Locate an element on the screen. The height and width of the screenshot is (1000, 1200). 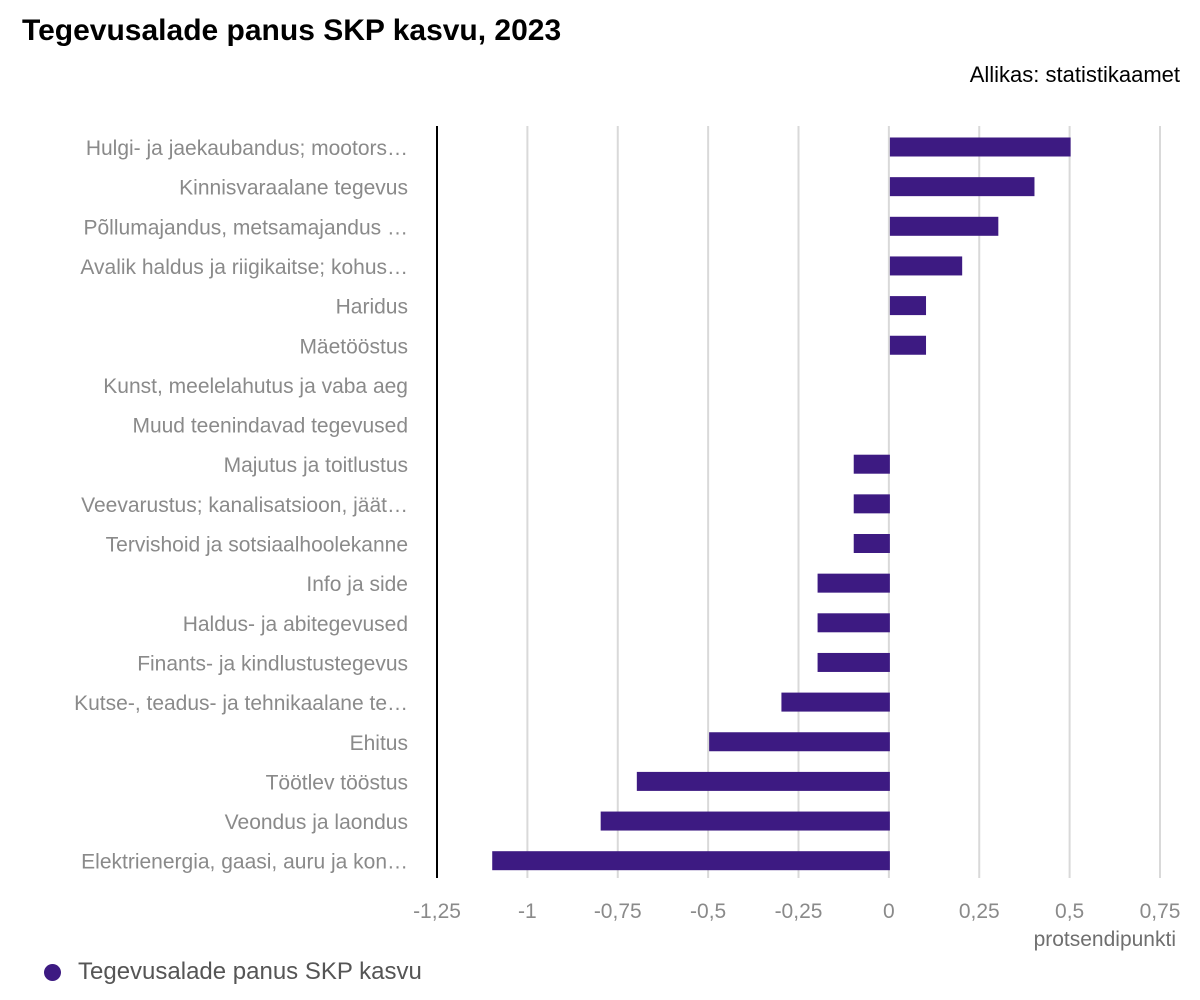
x-tick-label: -0,5 is located at coordinates (708, 911).